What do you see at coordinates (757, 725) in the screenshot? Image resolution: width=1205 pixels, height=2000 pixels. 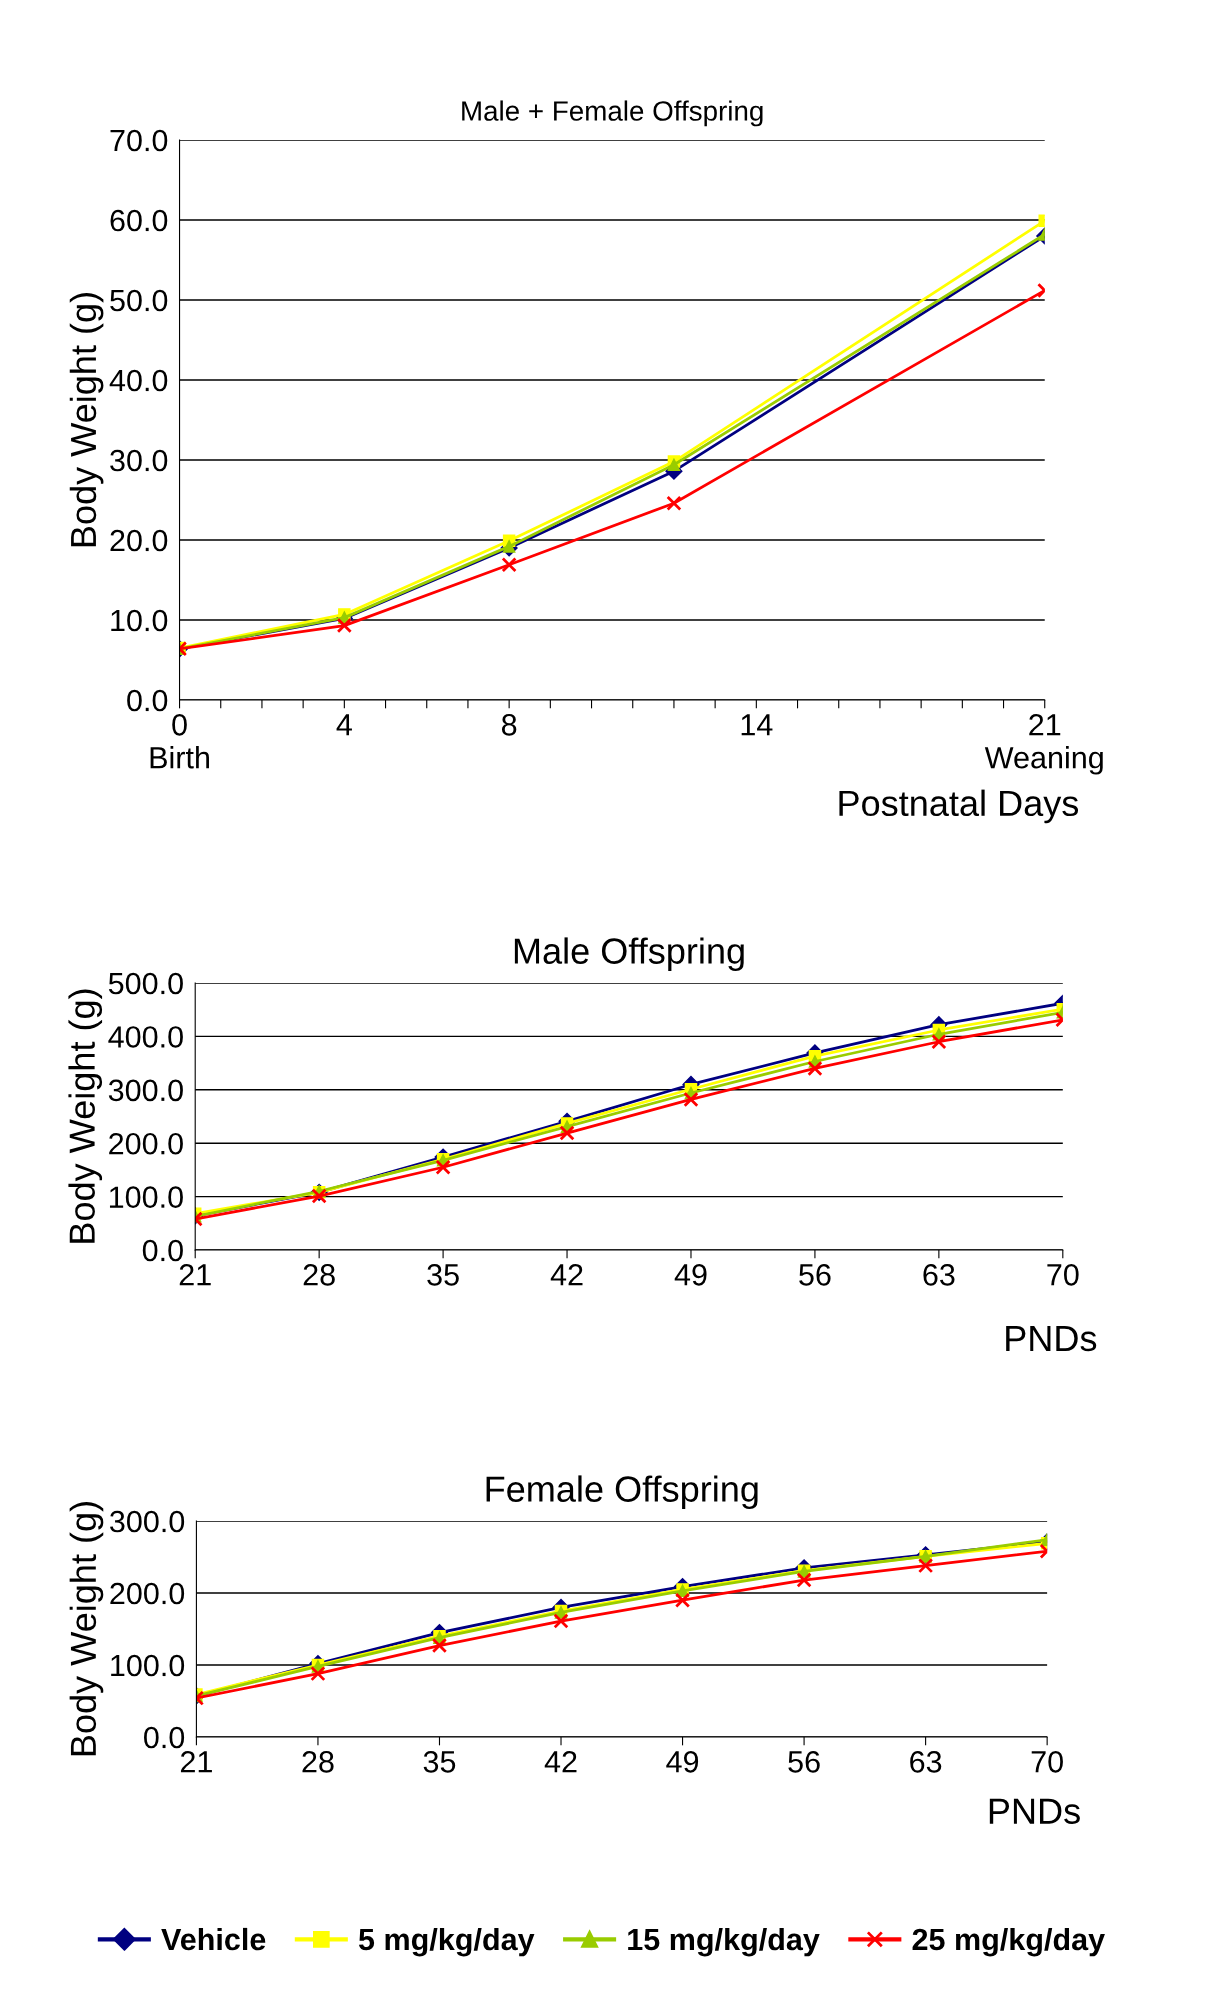 I see `x-tick-label: 14` at bounding box center [757, 725].